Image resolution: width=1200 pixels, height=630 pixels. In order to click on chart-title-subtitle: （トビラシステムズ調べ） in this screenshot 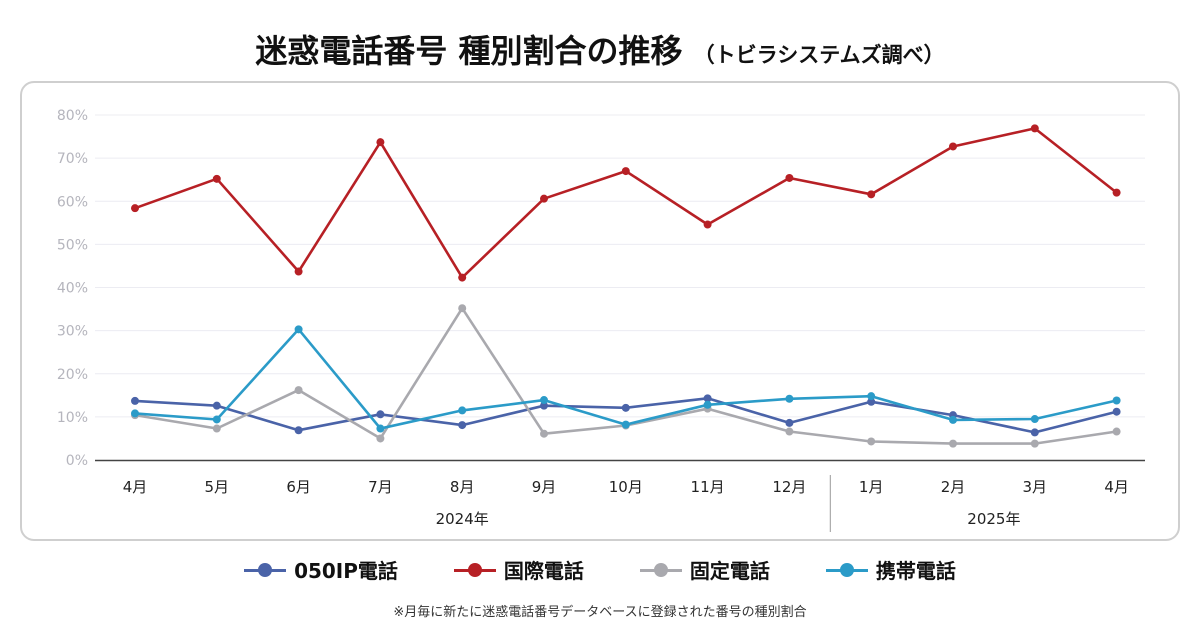, I will do `click(819, 55)`.